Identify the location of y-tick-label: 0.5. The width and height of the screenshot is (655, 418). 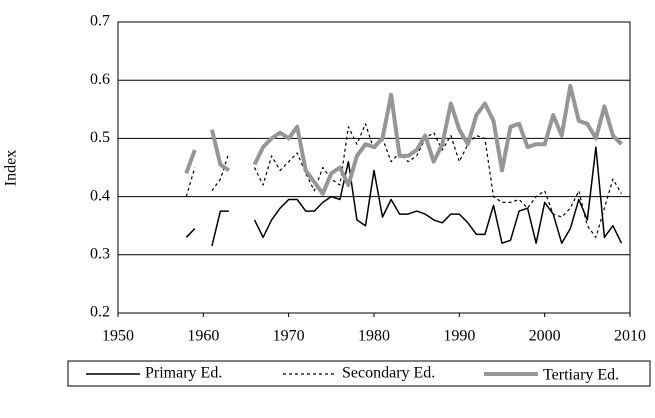
(100, 137).